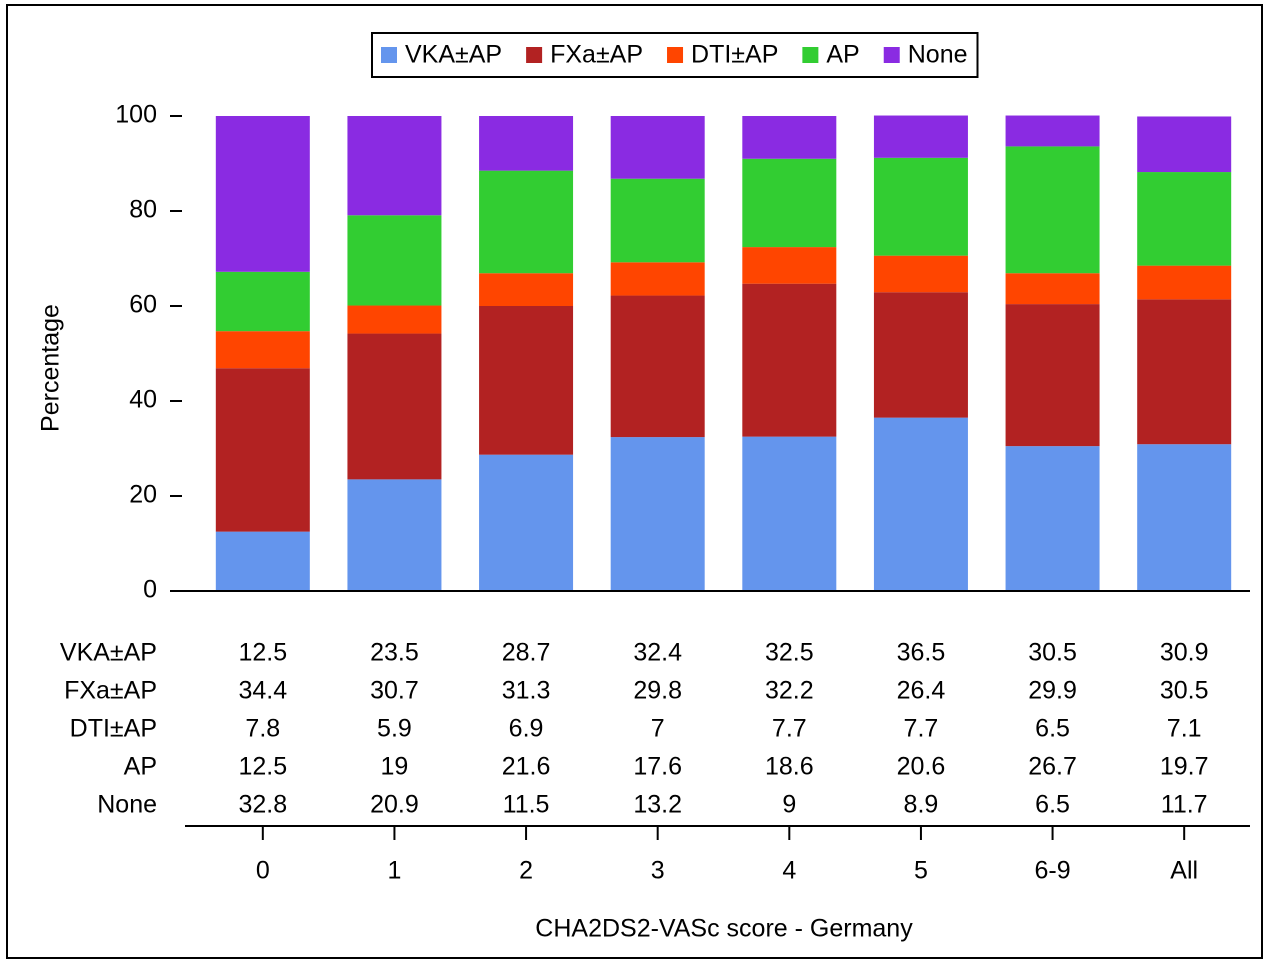 This screenshot has height=969, width=1269. Describe the element at coordinates (921, 871) in the screenshot. I see `x-tick-label: 5` at that location.